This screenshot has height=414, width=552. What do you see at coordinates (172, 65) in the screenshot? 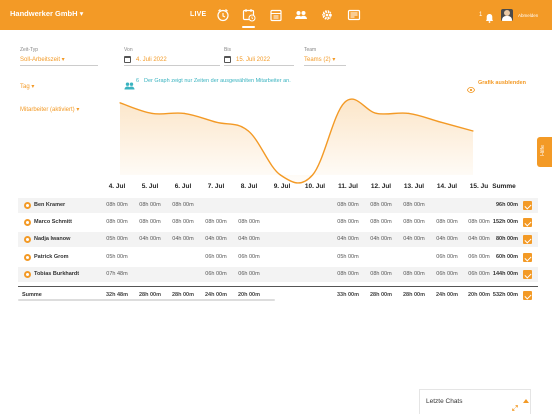
I see `from-underline` at bounding box center [172, 65].